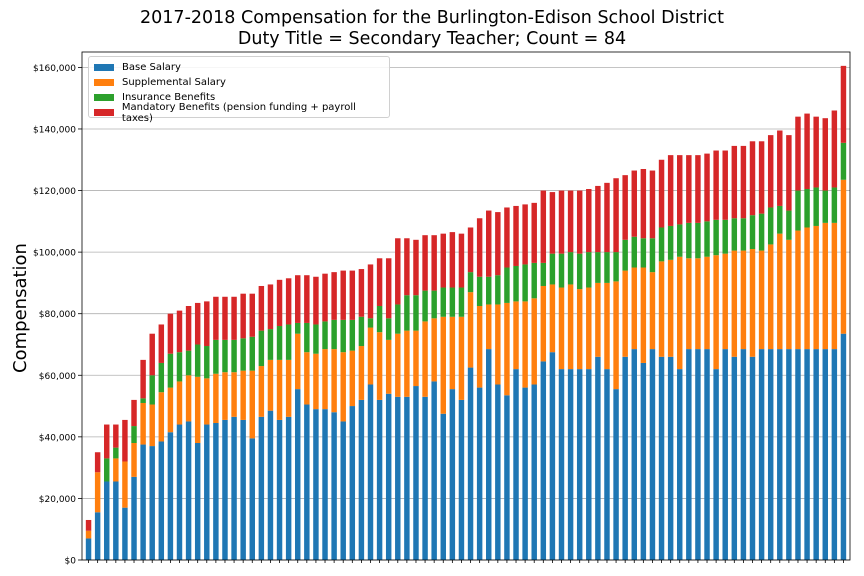  What do you see at coordinates (54, 69) in the screenshot?
I see `y-tick-label: $160,000` at bounding box center [54, 69].